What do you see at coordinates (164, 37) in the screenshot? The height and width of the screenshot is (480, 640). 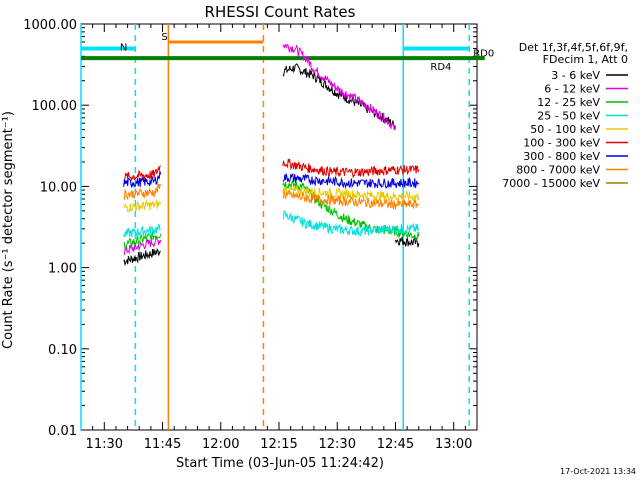 I see `sun-flag-label: S` at bounding box center [164, 37].